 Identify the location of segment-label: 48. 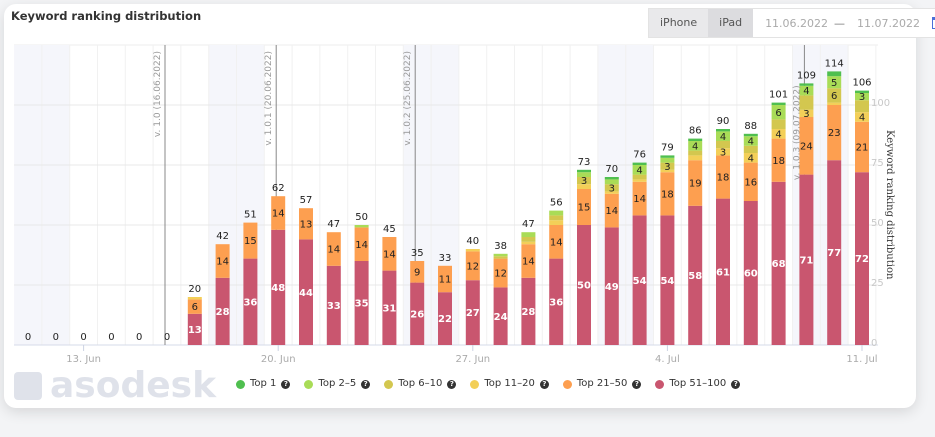
(278, 288).